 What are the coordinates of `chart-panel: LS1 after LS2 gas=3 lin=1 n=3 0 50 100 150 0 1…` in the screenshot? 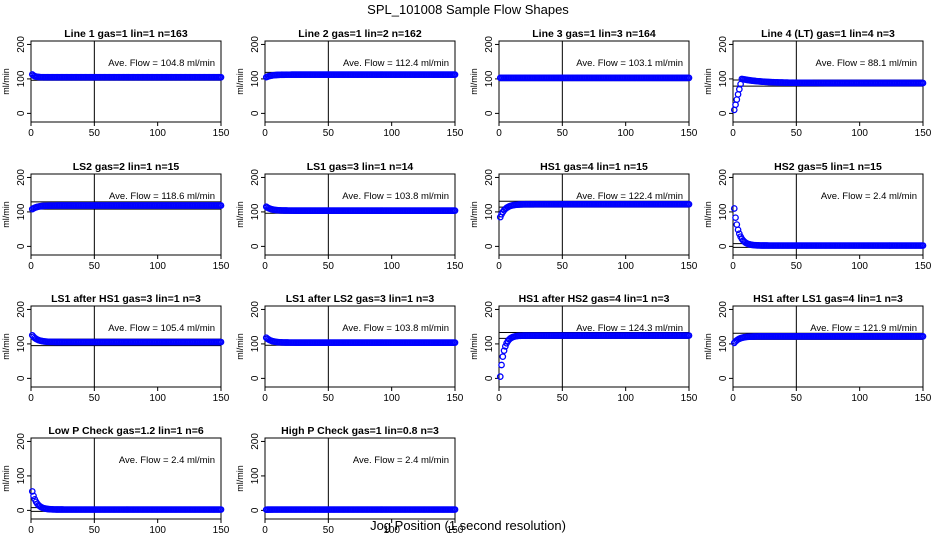 It's located at (349, 348).